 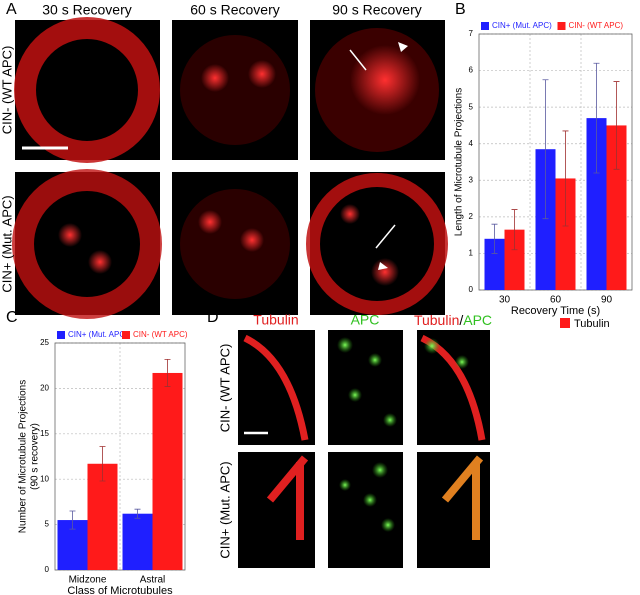 I want to click on label-part: /, so click(x=461, y=320).